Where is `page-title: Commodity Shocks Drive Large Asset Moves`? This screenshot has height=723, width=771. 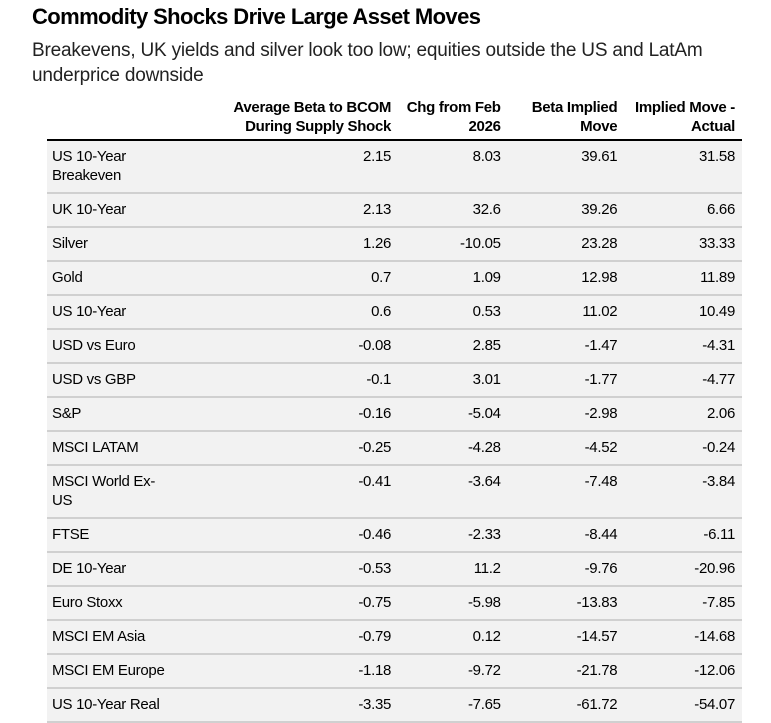
page-title: Commodity Shocks Drive Large Asset Moves is located at coordinates (256, 16).